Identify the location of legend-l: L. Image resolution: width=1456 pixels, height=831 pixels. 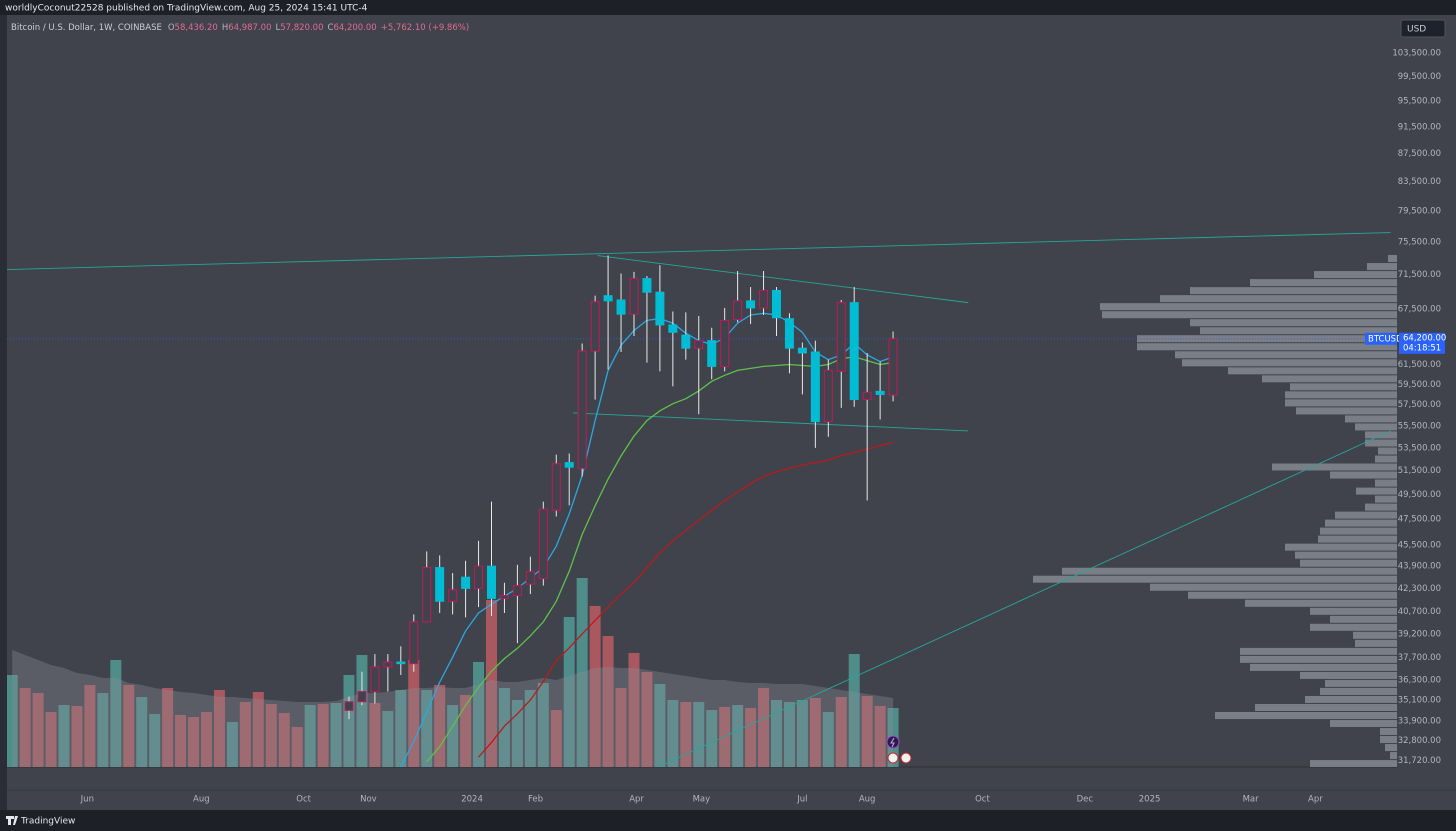
(277, 28).